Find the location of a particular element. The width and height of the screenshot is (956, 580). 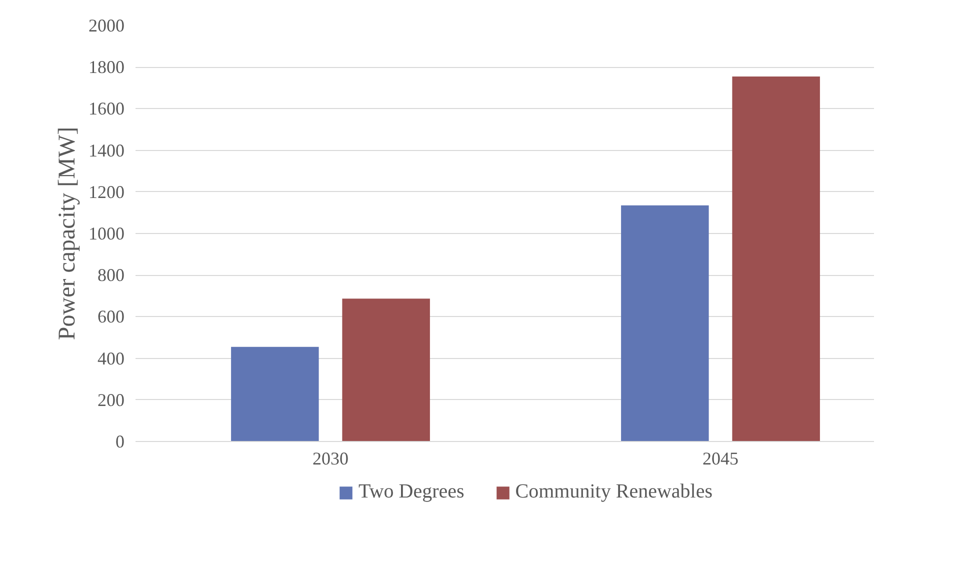

y-tick-label: 1600 is located at coordinates (106, 108).